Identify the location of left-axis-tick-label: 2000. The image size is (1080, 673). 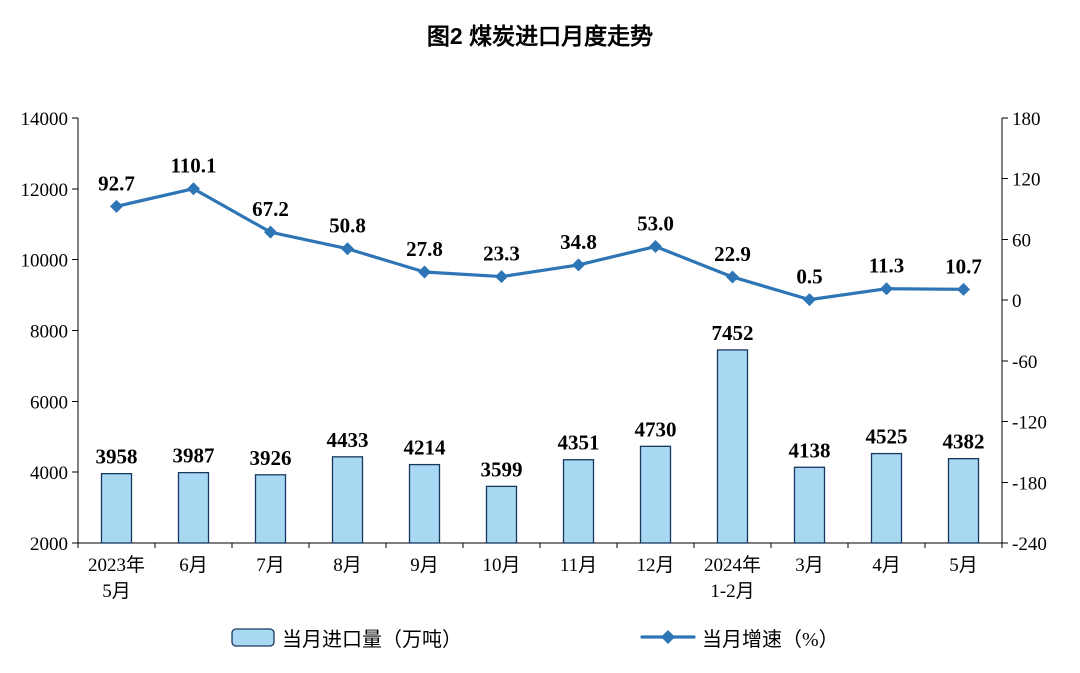
(49, 544).